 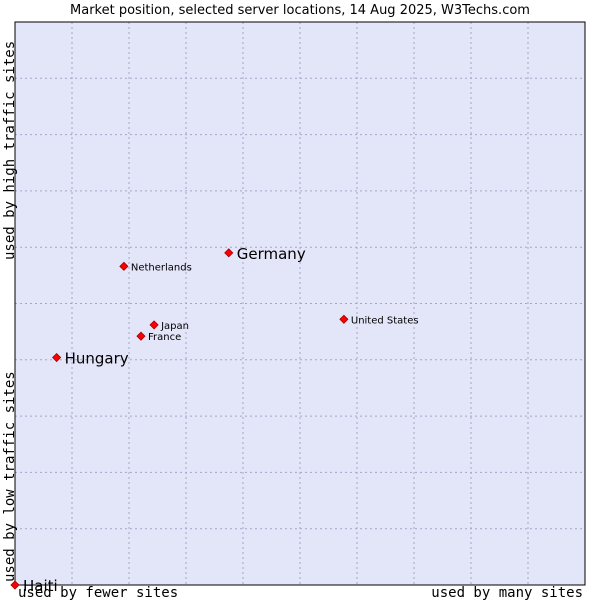 What do you see at coordinates (385, 320) in the screenshot?
I see `point-label-united-states: United States` at bounding box center [385, 320].